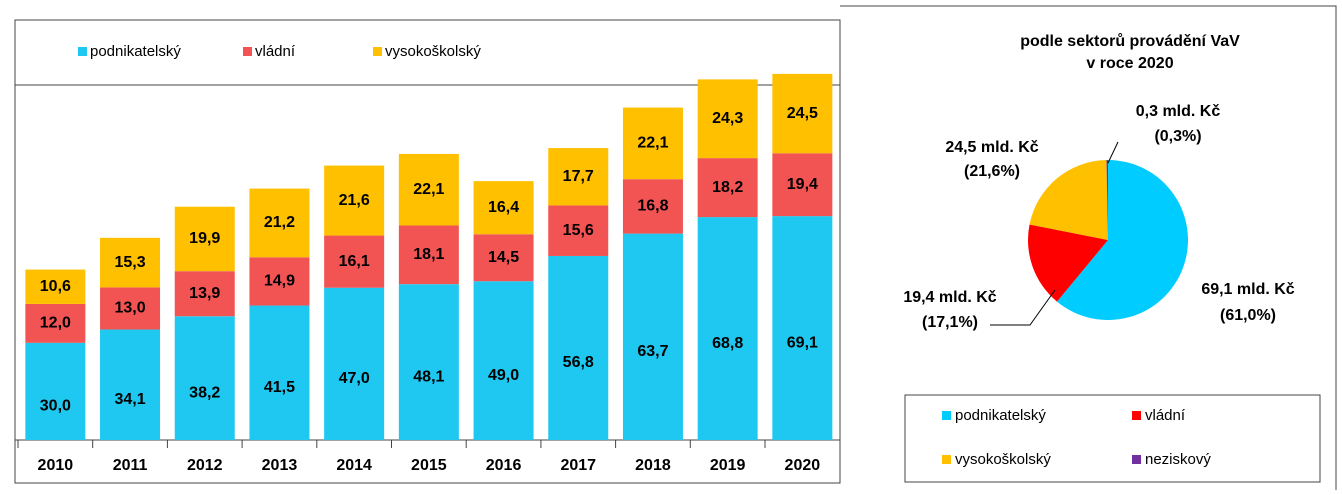  Describe the element at coordinates (1178, 111) in the screenshot. I see `pie-amount-label: 0,3 mld. Kč` at that location.